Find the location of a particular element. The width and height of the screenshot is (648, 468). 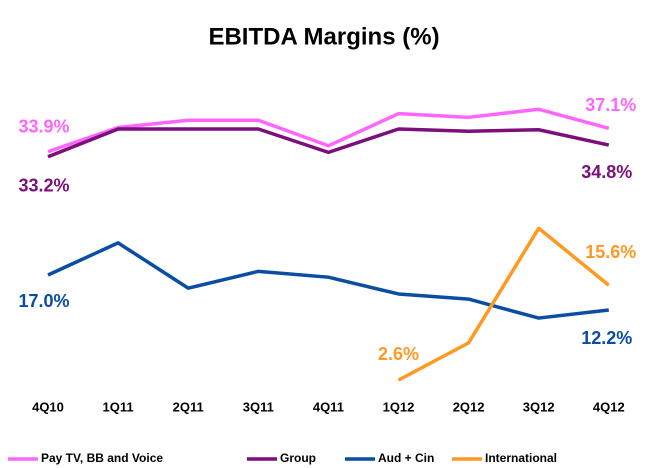

data-label: 17.0% is located at coordinates (43, 301).